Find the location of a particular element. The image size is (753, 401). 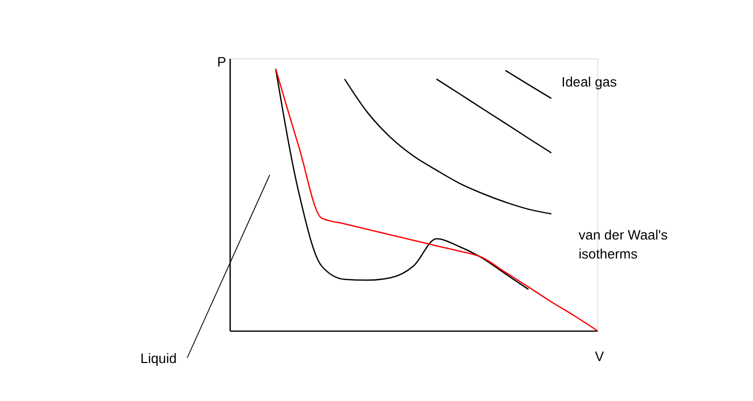

text: Liquid is located at coordinates (158, 358).